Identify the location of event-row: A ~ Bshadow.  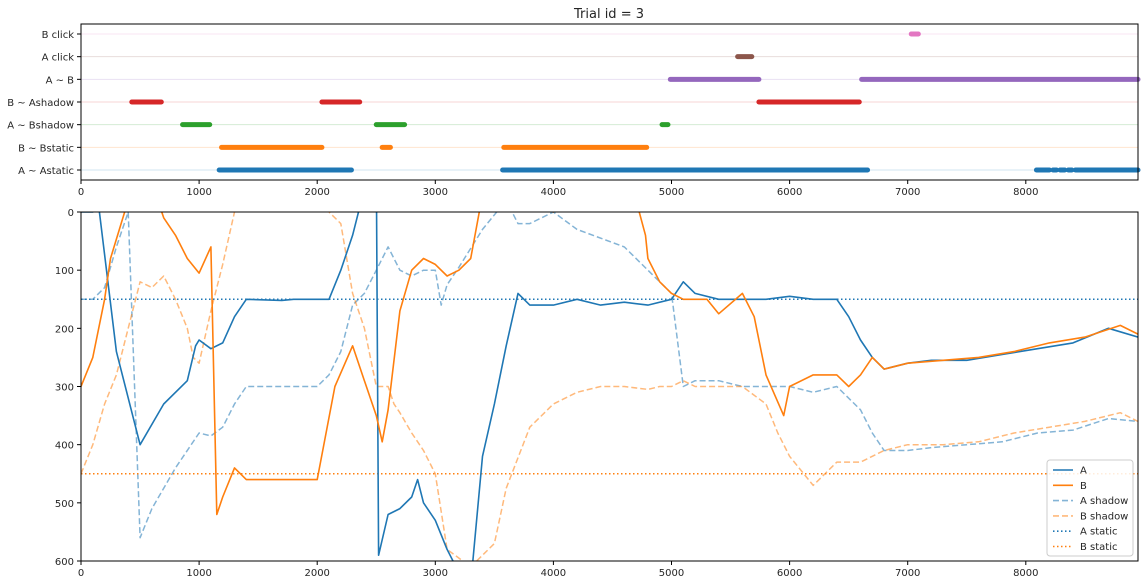
(572, 126).